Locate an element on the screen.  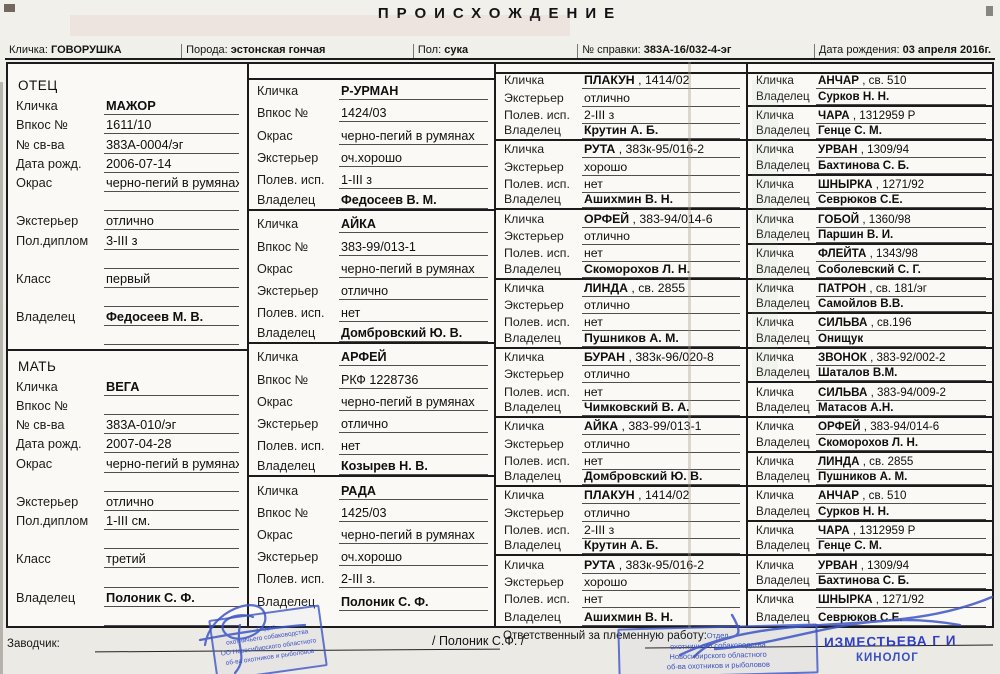
field-value: ОРФЕЙ , 383-94/014-6 is located at coordinates (901, 428).